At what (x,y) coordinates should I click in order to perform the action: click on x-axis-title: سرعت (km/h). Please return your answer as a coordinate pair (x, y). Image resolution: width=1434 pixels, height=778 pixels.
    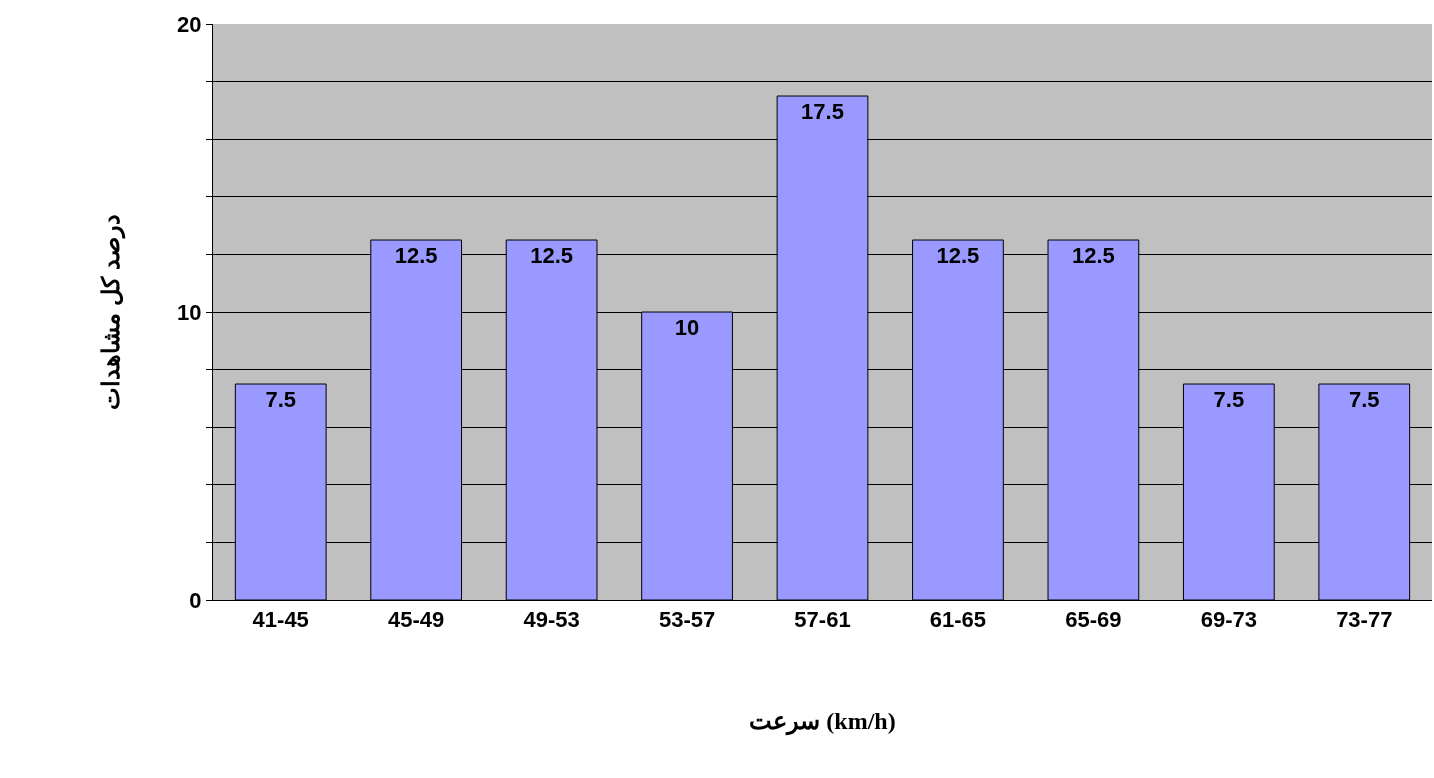
    Looking at the image, I should click on (822, 721).